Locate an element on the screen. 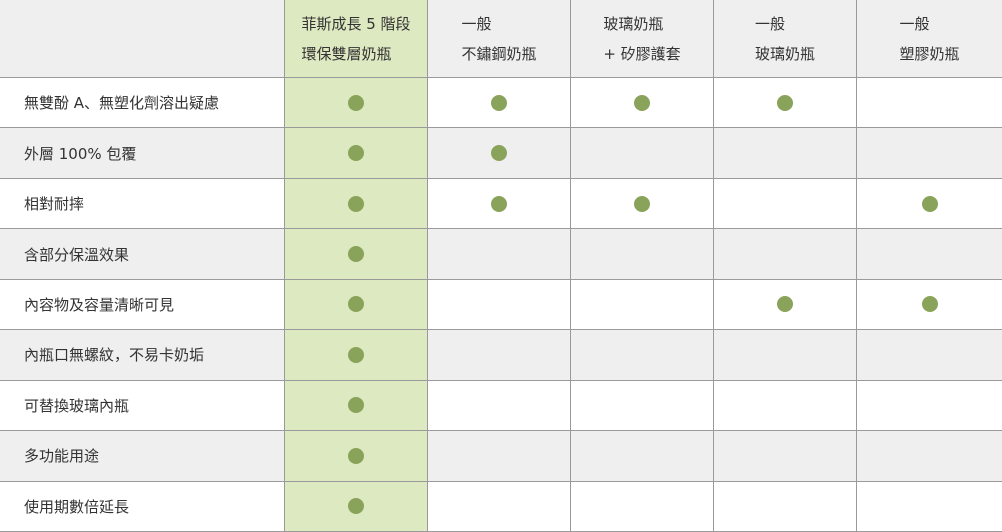  feature-label: 無雙酚 A、無塑化劑溶出疑慮 is located at coordinates (142, 103).